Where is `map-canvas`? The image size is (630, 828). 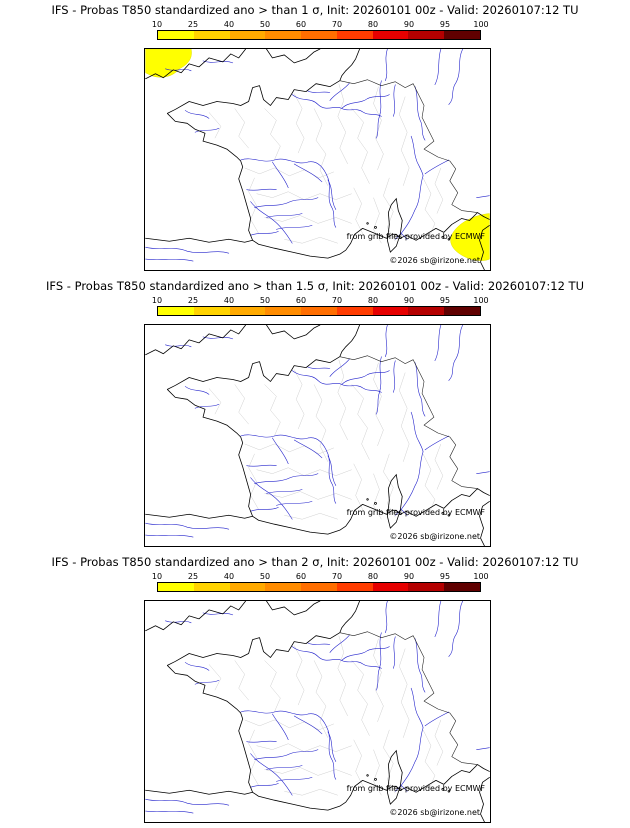
map-canvas is located at coordinates (317, 159).